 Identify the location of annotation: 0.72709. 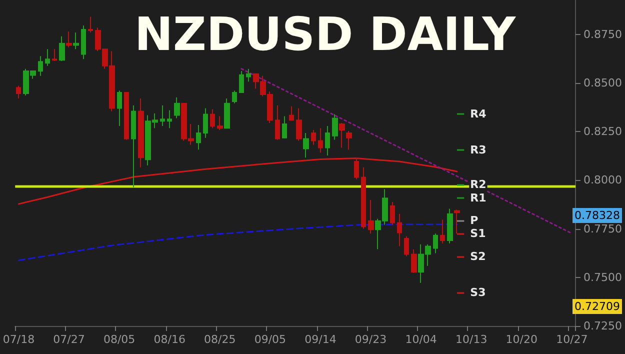
(597, 306).